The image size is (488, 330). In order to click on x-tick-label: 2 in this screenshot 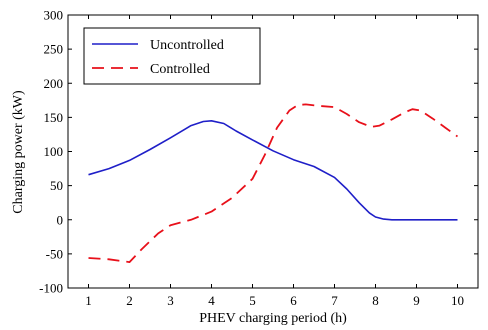, I will do `click(129, 300)`.